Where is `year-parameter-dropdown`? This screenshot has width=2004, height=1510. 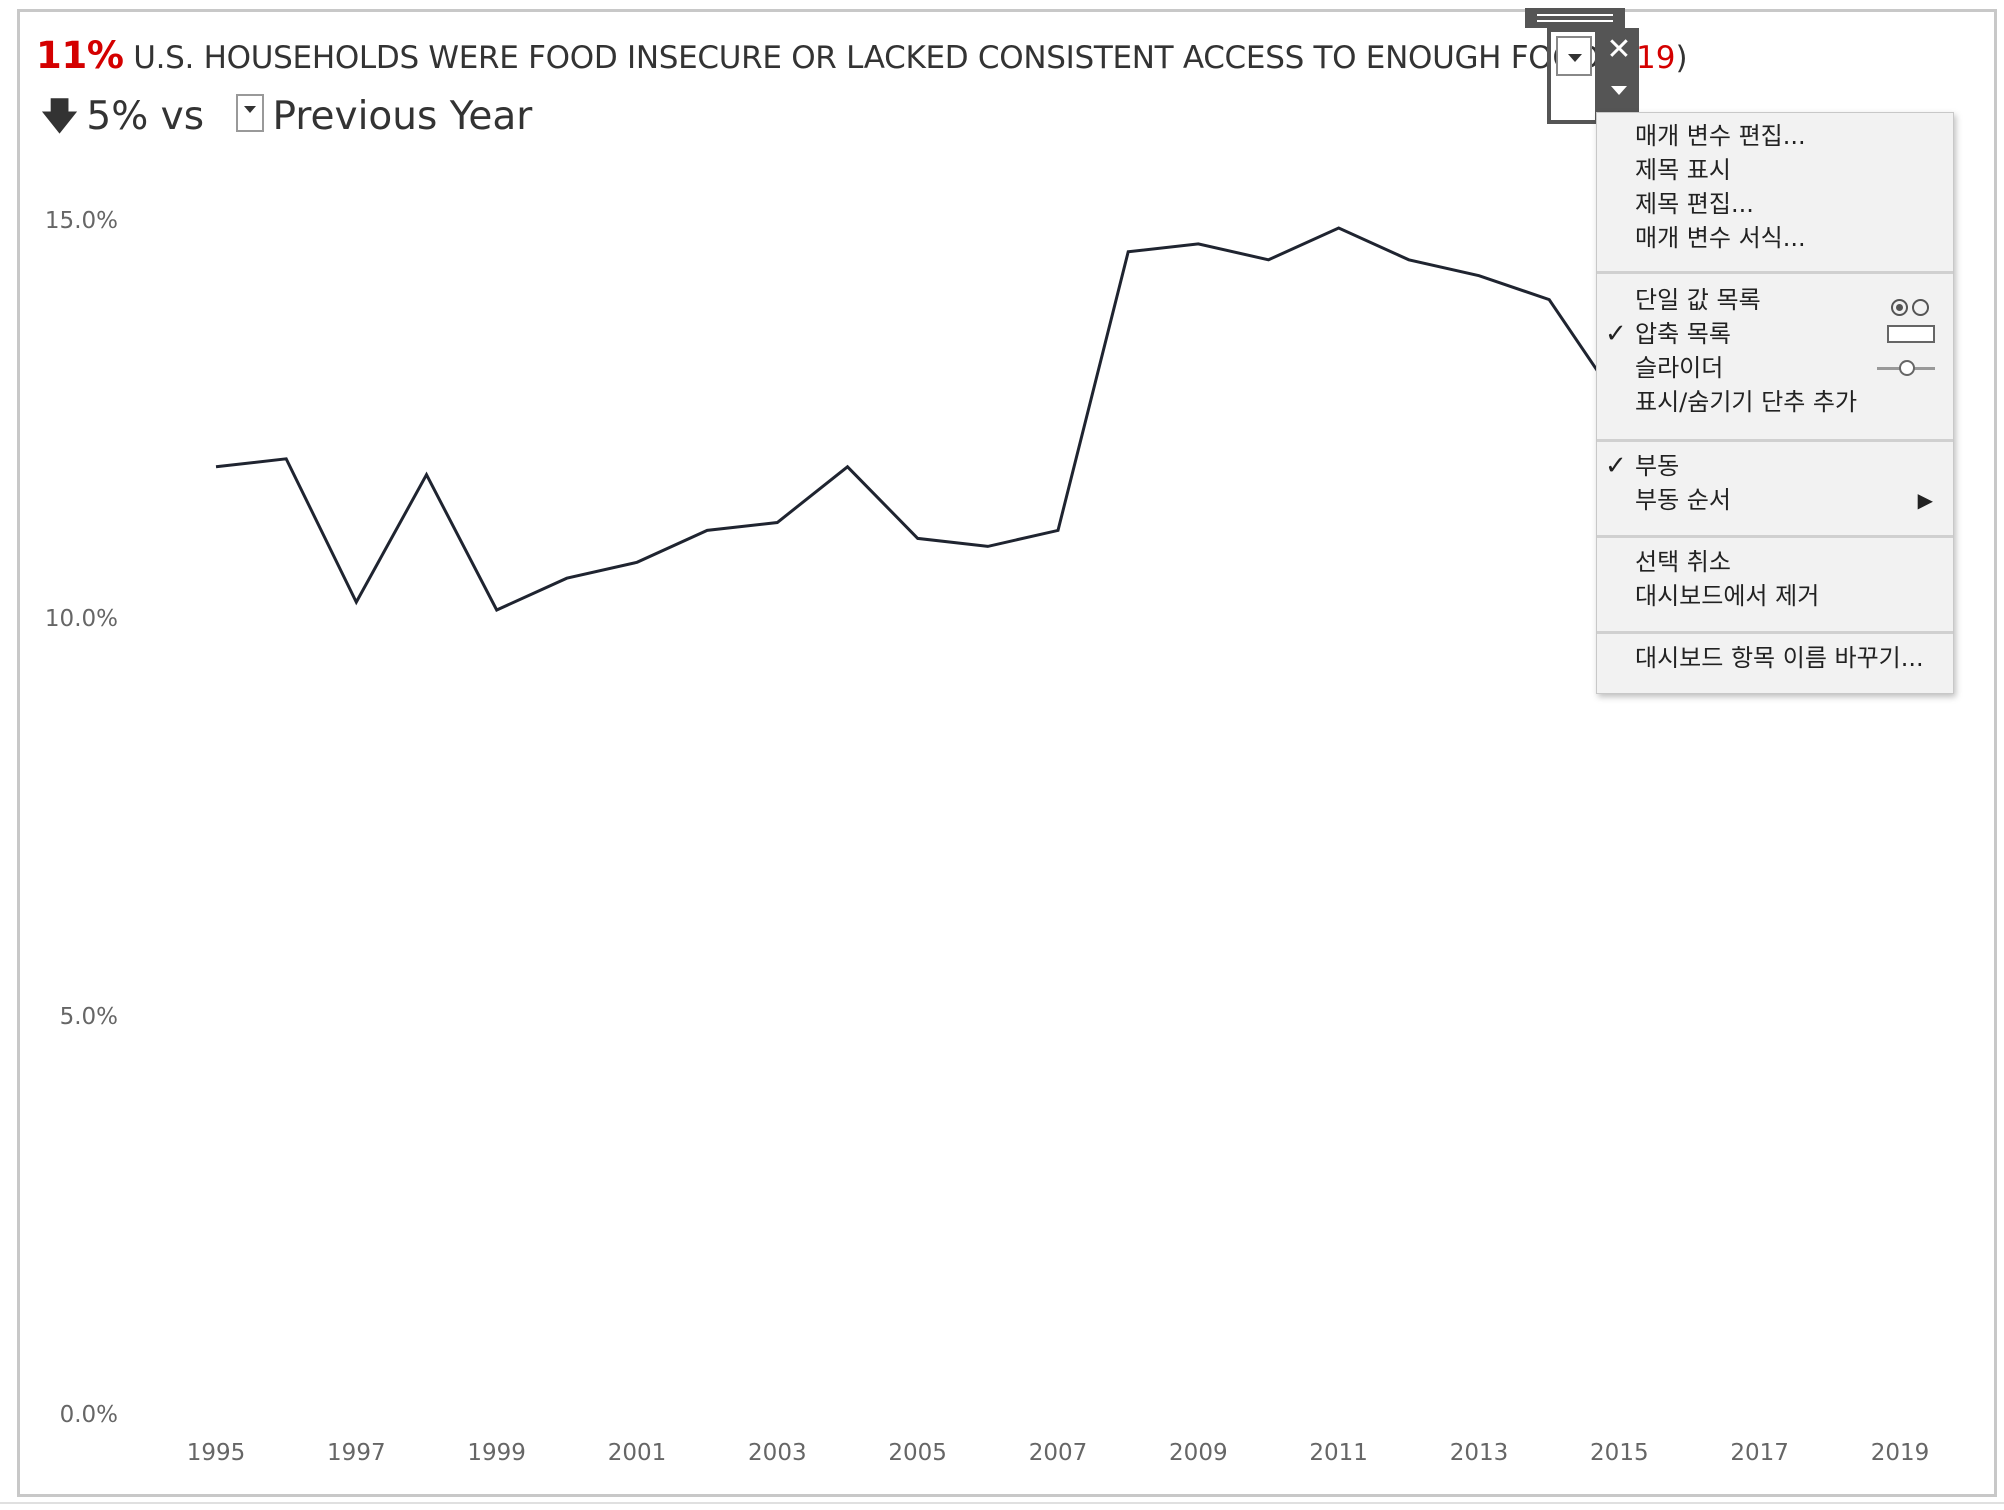
year-parameter-dropdown is located at coordinates (1574, 56).